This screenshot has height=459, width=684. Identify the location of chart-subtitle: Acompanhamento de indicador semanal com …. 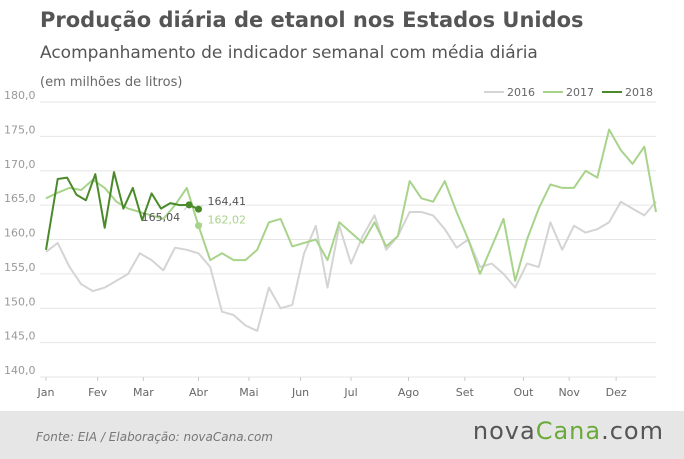
(289, 53).